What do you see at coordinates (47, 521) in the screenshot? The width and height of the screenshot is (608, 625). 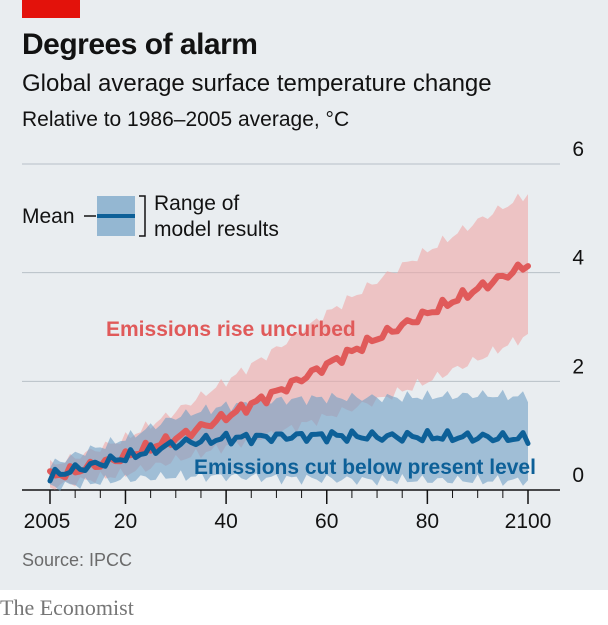 I see `x-tick-label-2005: 2005` at bounding box center [47, 521].